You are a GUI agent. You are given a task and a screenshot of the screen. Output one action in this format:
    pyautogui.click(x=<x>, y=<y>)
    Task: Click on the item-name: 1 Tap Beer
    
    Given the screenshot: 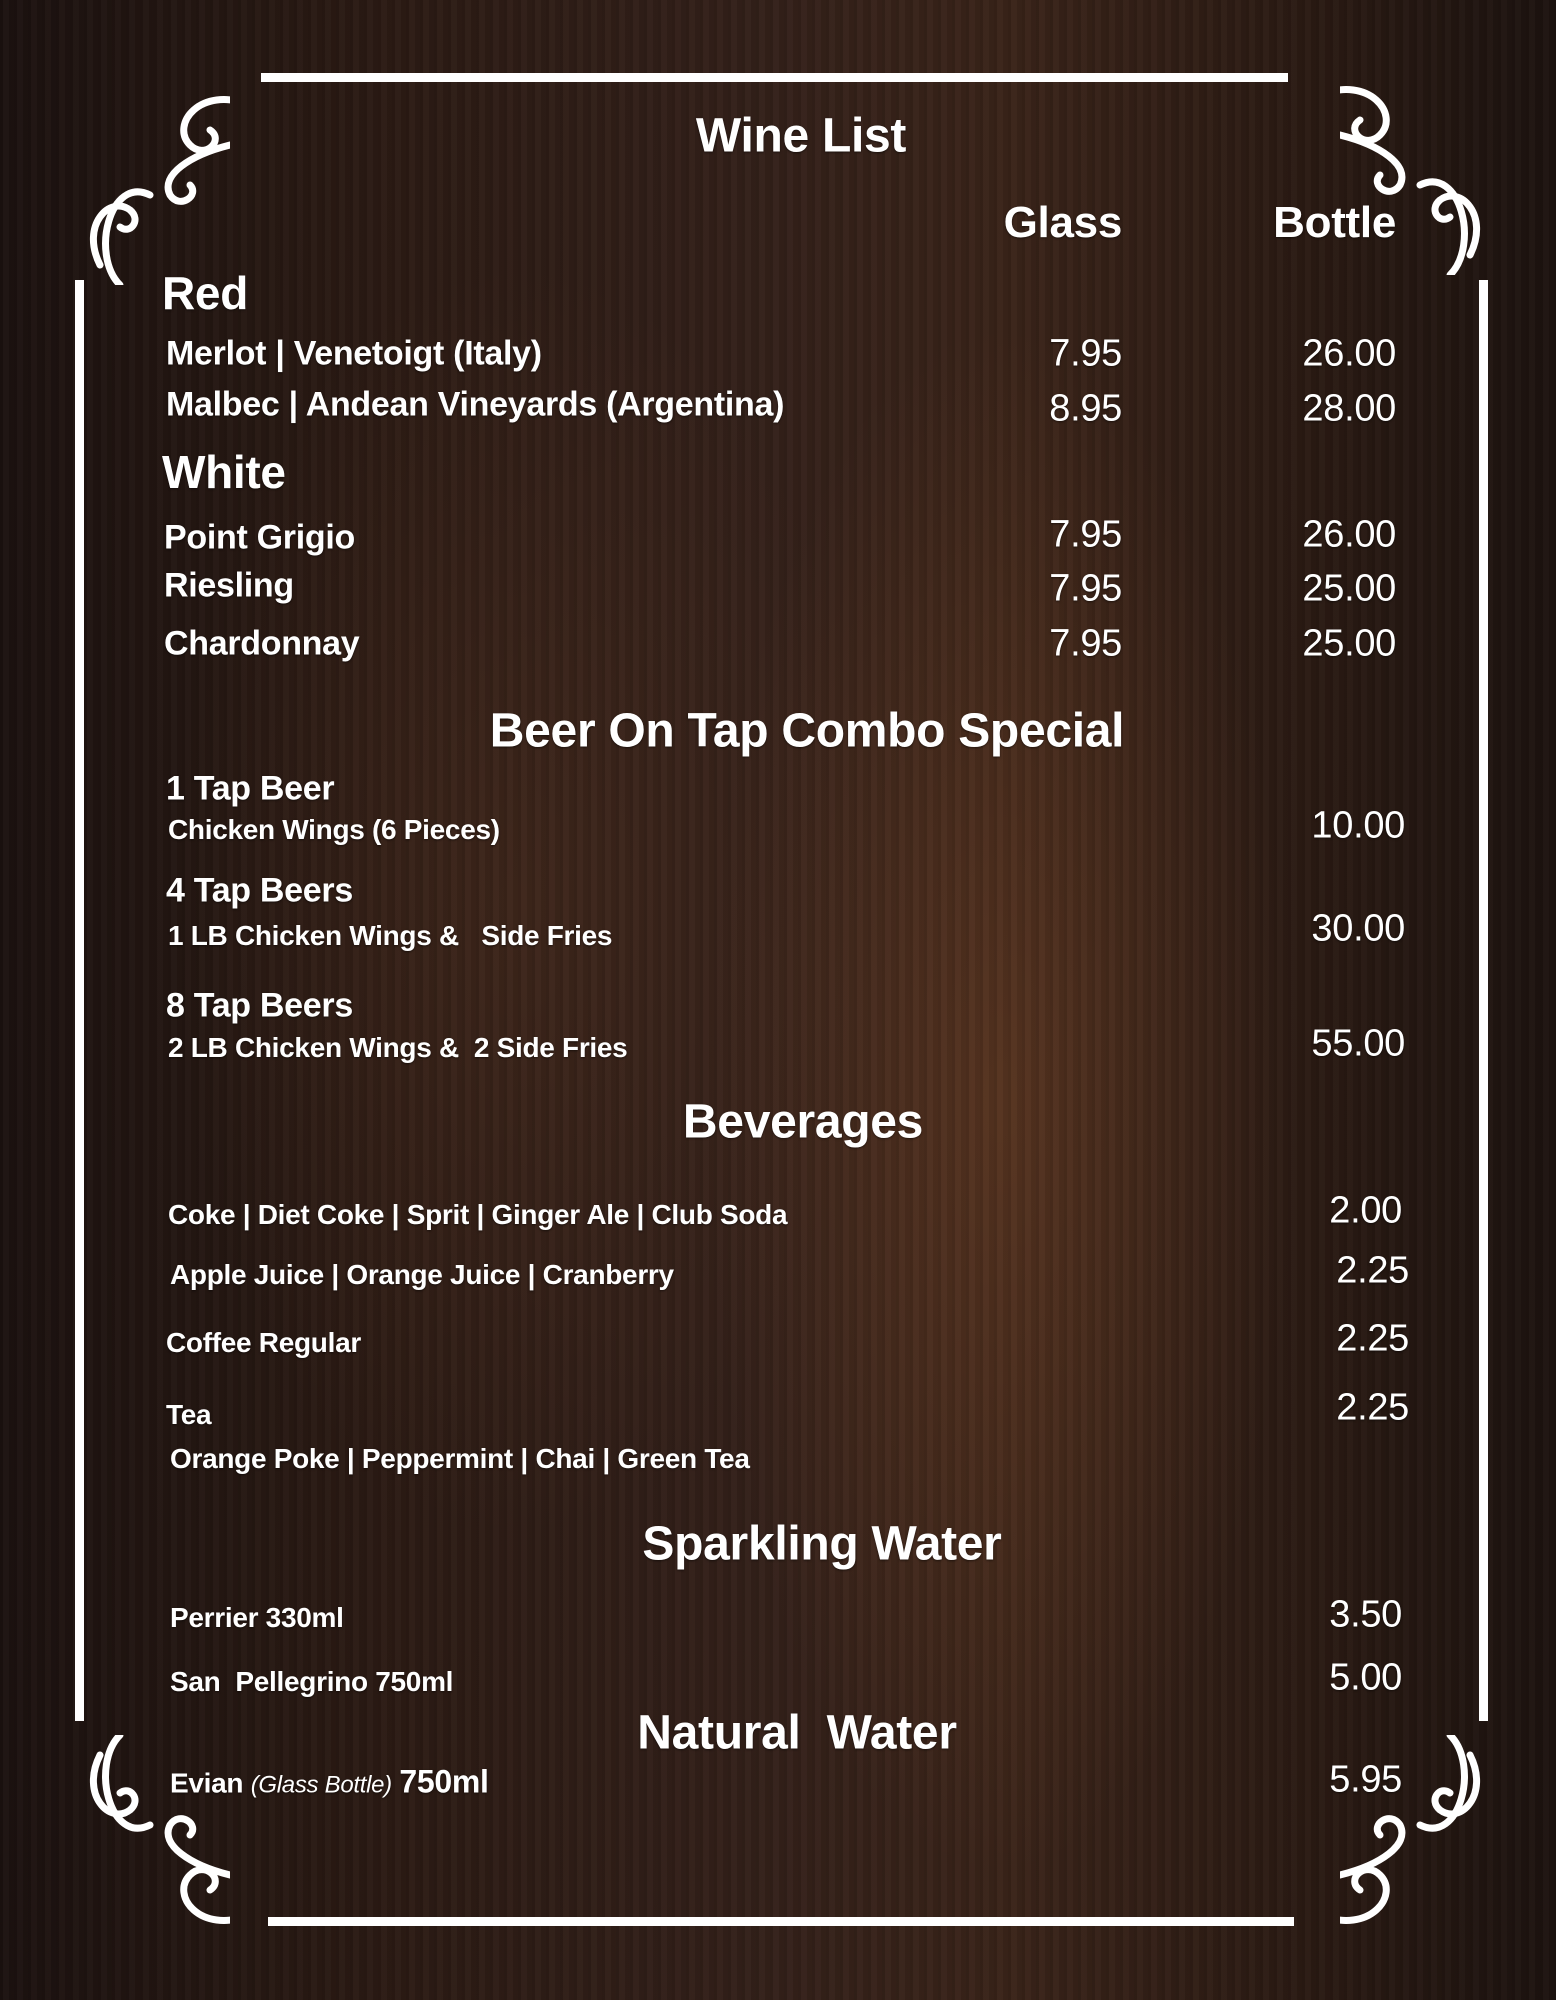 What is the action you would take?
    pyautogui.click(x=250, y=788)
    